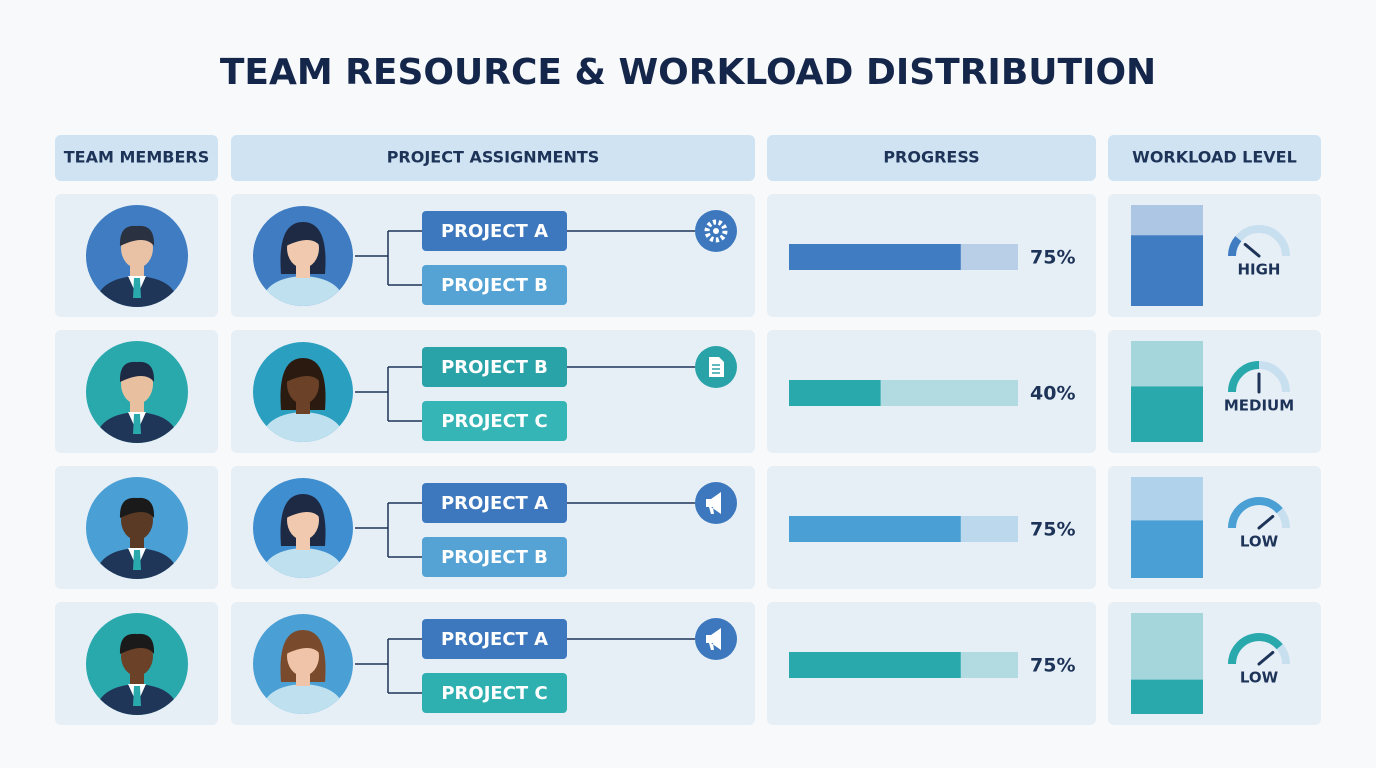 Image resolution: width=1376 pixels, height=768 pixels. What do you see at coordinates (716, 367) in the screenshot?
I see `doc-icon` at bounding box center [716, 367].